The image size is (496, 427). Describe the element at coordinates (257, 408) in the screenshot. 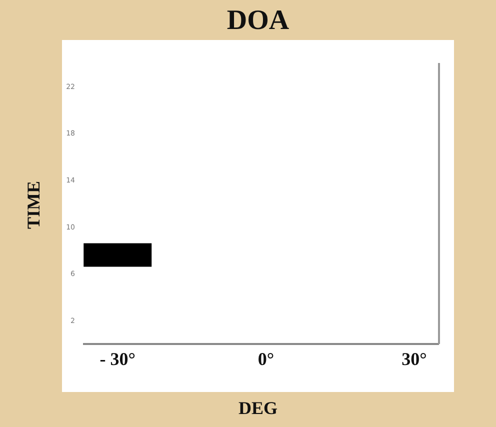

I see `x-axis-title: DEG` at that location.